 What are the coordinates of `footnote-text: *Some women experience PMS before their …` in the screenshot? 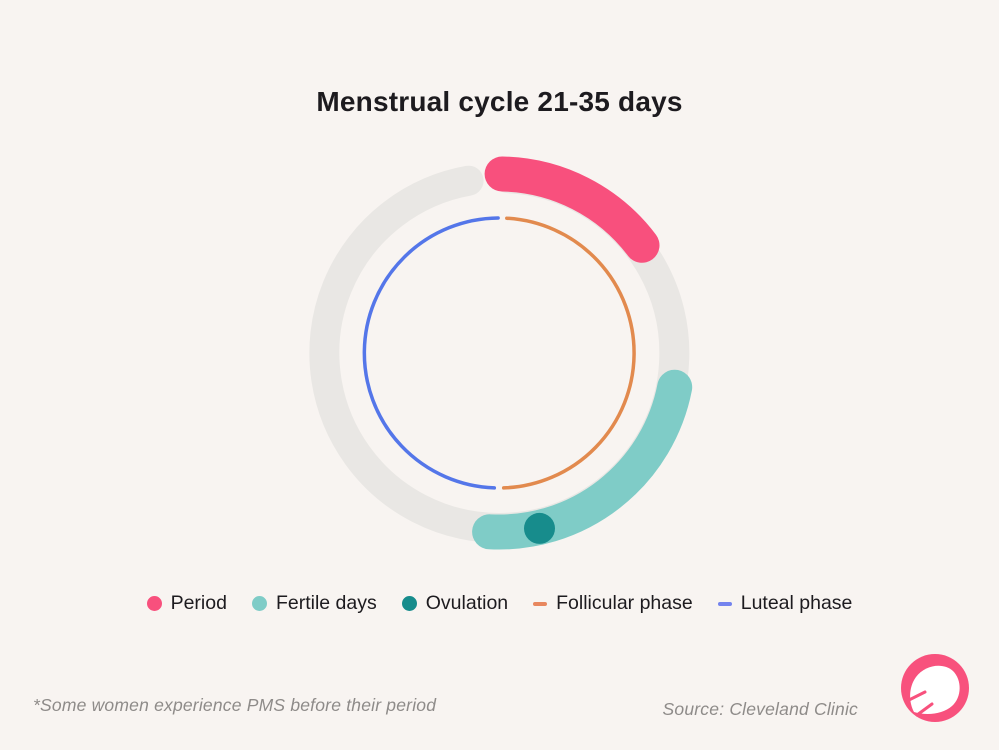 It's located at (235, 705).